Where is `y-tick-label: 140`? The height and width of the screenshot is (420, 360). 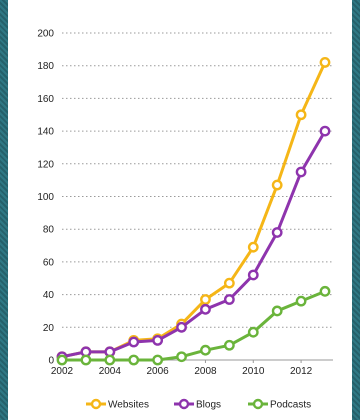 y-tick-label: 140 is located at coordinates (45, 132).